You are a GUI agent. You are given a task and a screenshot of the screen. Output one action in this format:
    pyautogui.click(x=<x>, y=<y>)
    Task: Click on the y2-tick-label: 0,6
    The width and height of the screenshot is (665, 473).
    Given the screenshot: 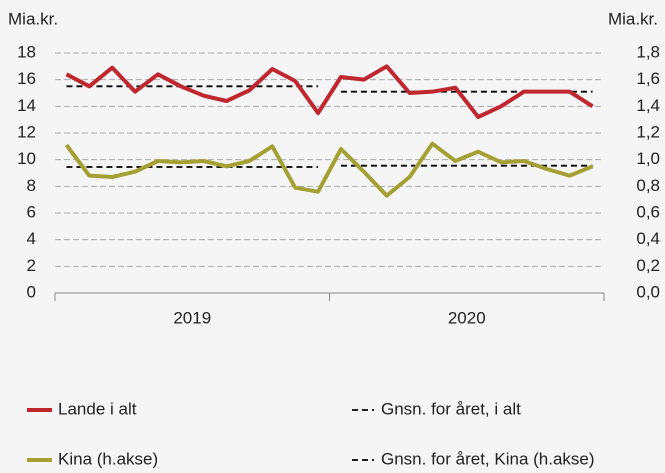 What is the action you would take?
    pyautogui.click(x=648, y=211)
    